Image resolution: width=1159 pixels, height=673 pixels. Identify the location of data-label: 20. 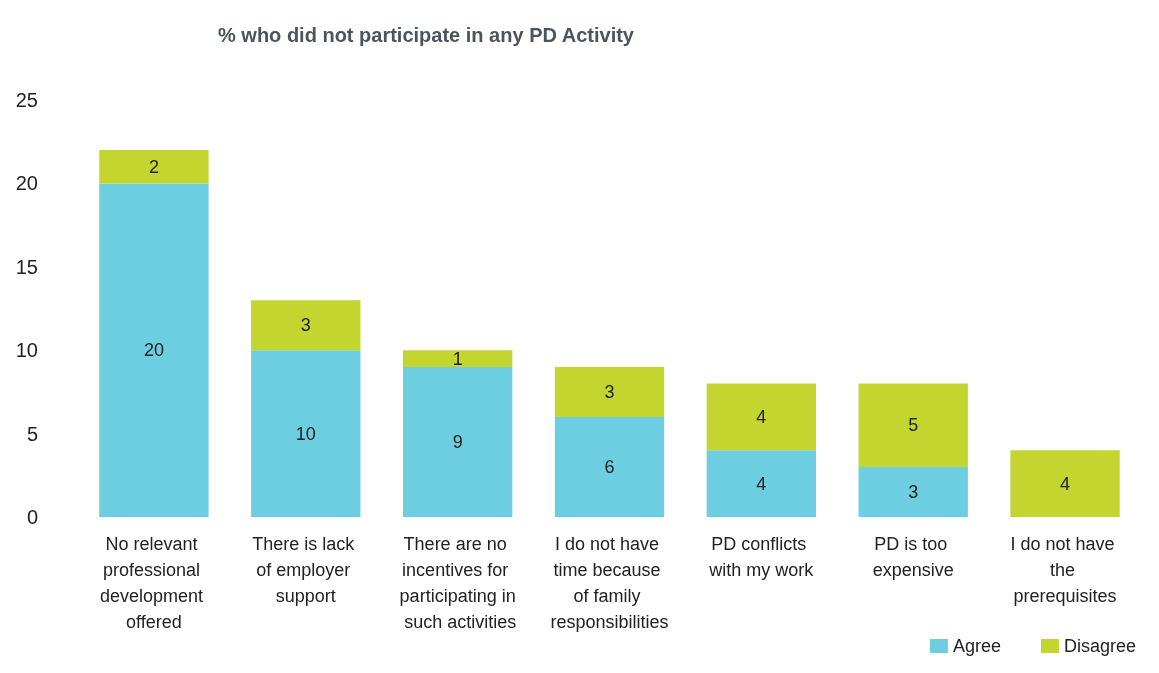
(153, 350).